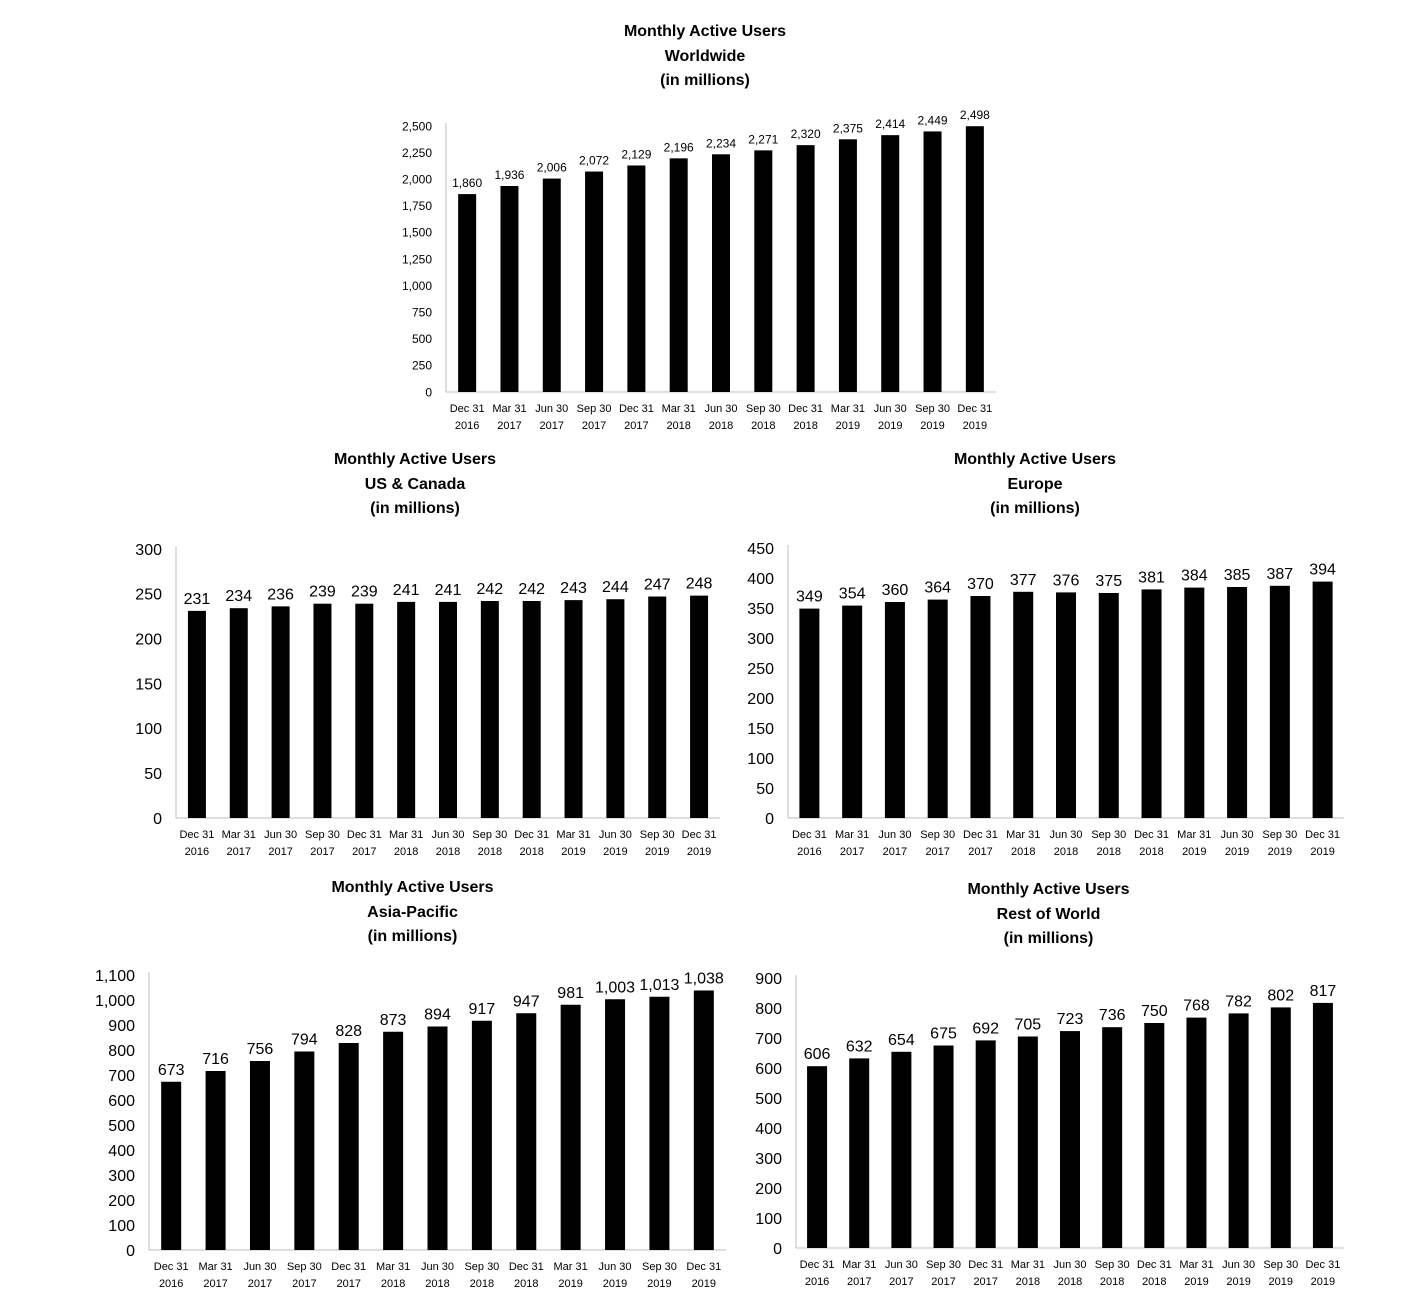 This screenshot has height=1314, width=1408. What do you see at coordinates (704, 979) in the screenshot?
I see `data-label: 1,038` at bounding box center [704, 979].